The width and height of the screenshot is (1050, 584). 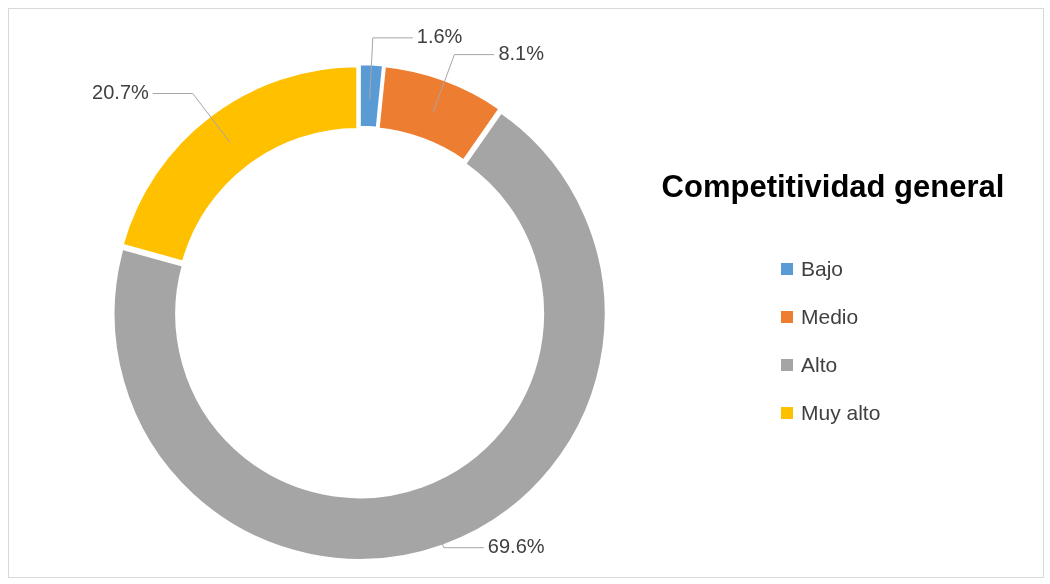 What do you see at coordinates (822, 269) in the screenshot?
I see `legend-label: Bajo` at bounding box center [822, 269].